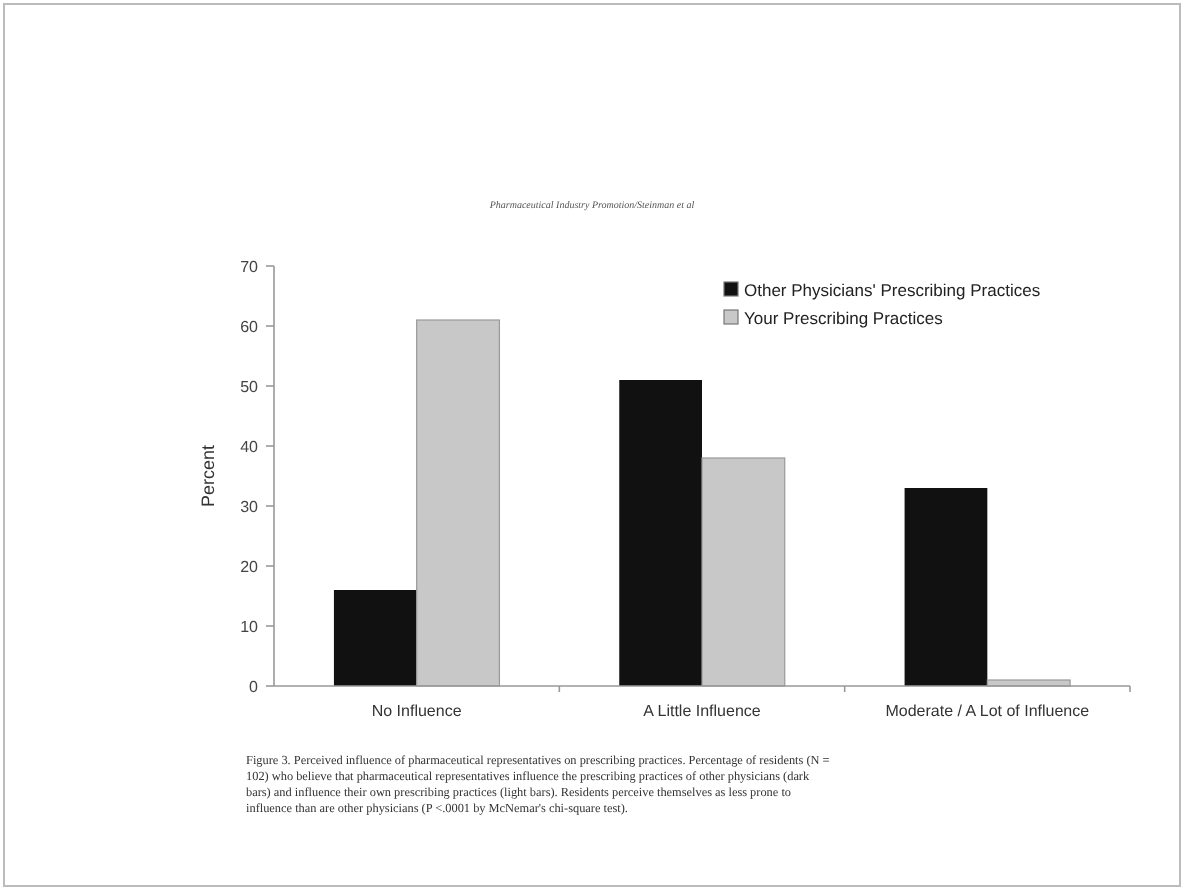  Describe the element at coordinates (250, 446) in the screenshot. I see `y-tick-label: 40` at that location.